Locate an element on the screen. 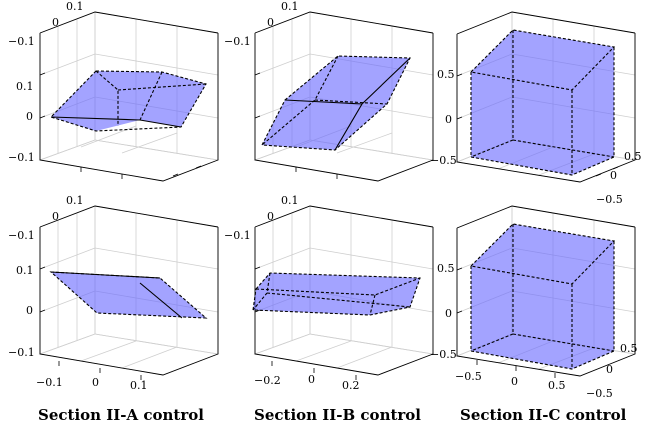 Image resolution: width=649 pixels, height=430 pixels. p5-x-tick-2: 0.2 is located at coordinates (351, 385).